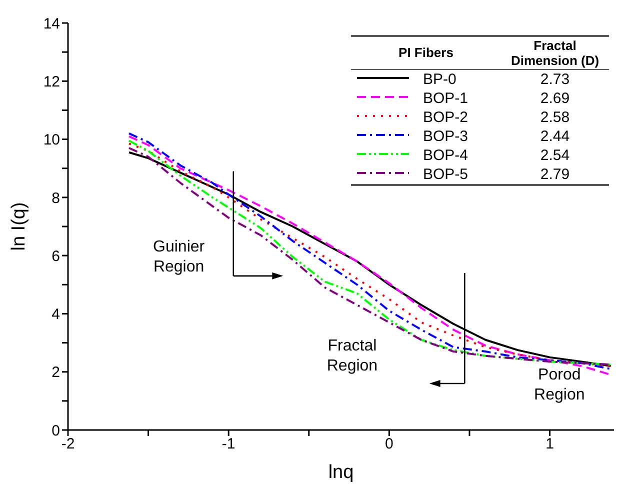 This screenshot has width=628, height=496. What do you see at coordinates (229, 444) in the screenshot?
I see `x-tick-label: -1` at bounding box center [229, 444].